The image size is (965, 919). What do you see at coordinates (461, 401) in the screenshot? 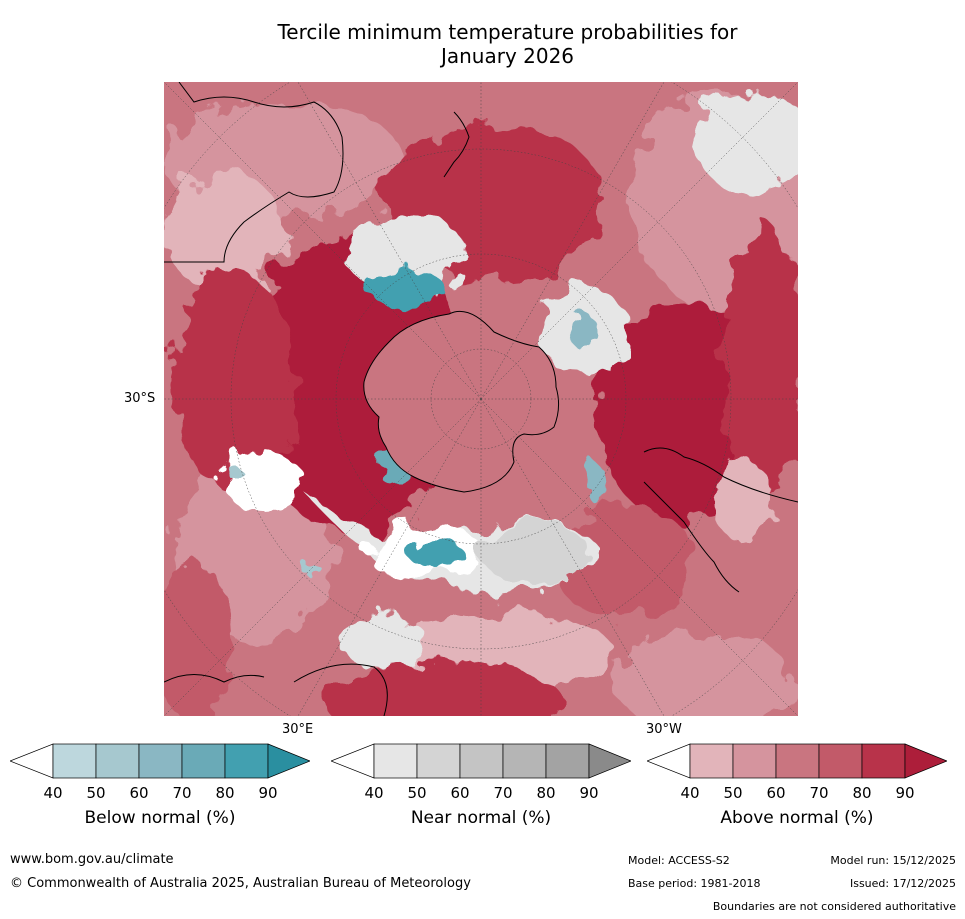
I see `antarctica-outline` at bounding box center [461, 401].